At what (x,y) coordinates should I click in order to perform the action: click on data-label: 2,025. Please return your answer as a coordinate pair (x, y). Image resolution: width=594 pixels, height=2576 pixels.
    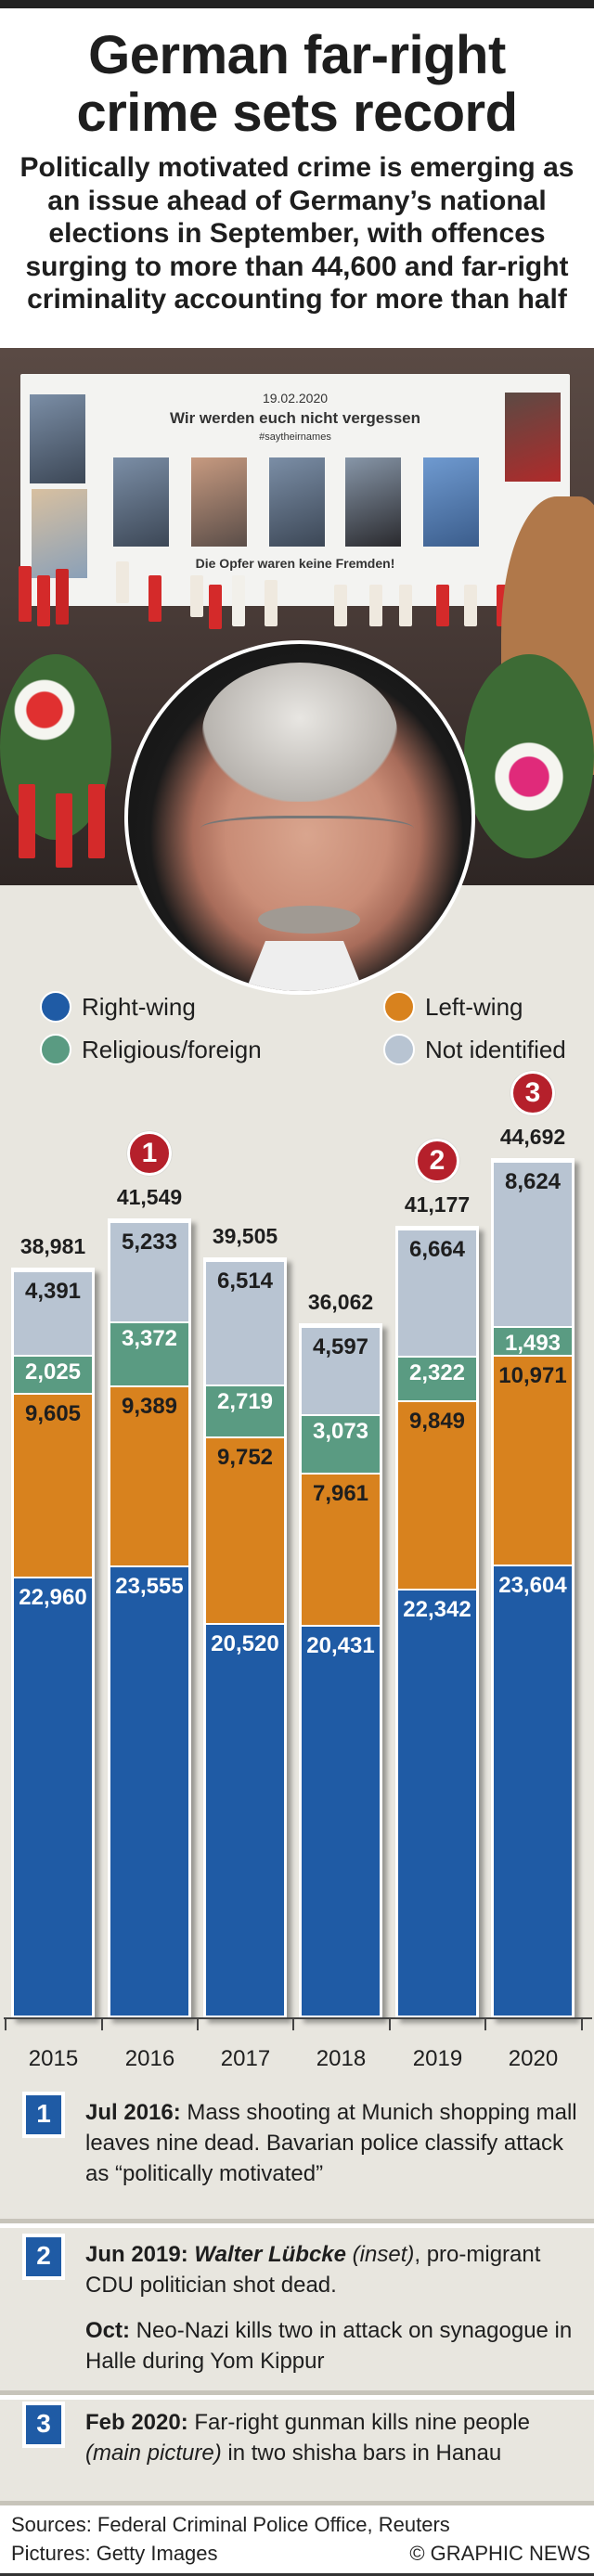
    Looking at the image, I should click on (53, 1372).